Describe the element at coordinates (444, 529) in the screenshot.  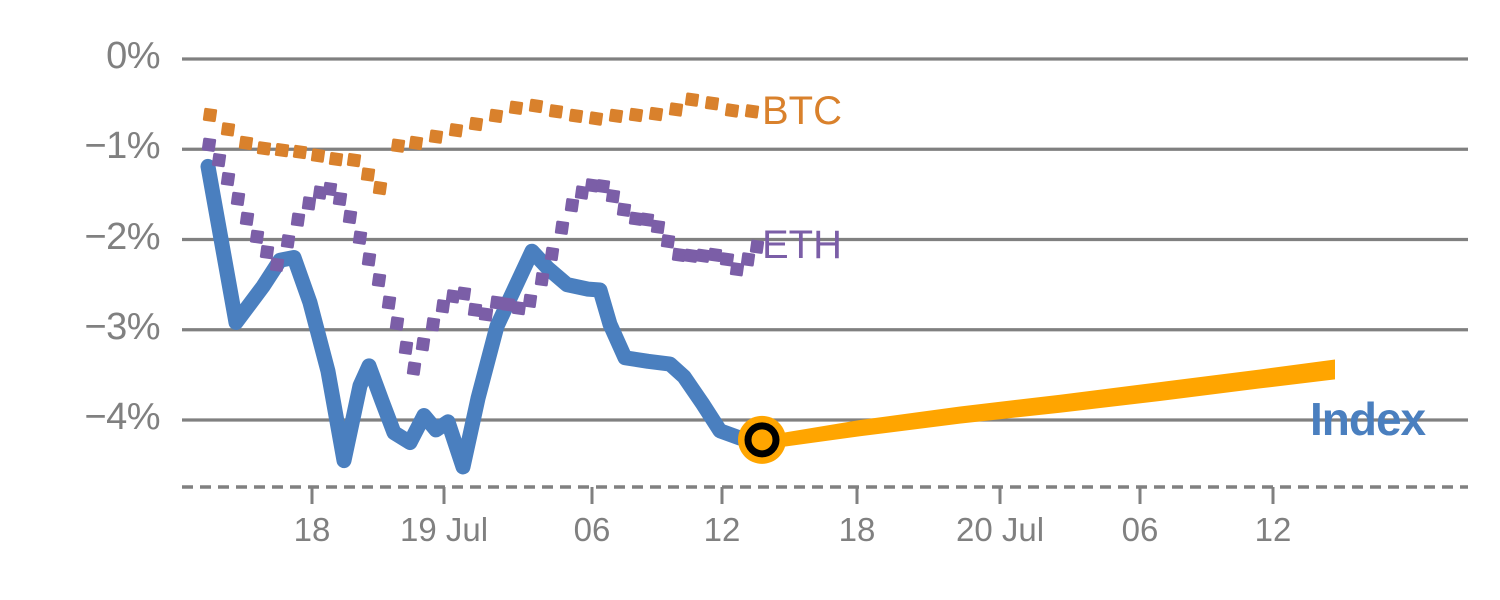
I see `x-axis-tick-label: 19 Jul` at that location.